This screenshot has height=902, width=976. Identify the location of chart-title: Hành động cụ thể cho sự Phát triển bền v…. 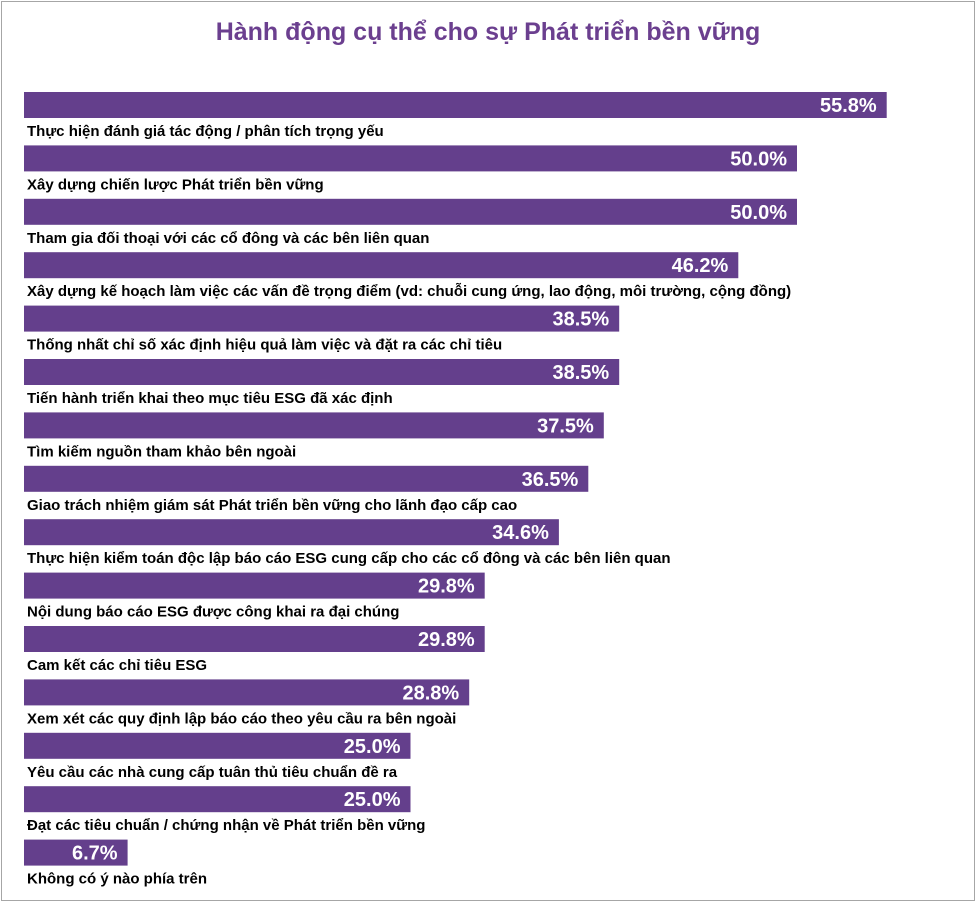
(488, 32).